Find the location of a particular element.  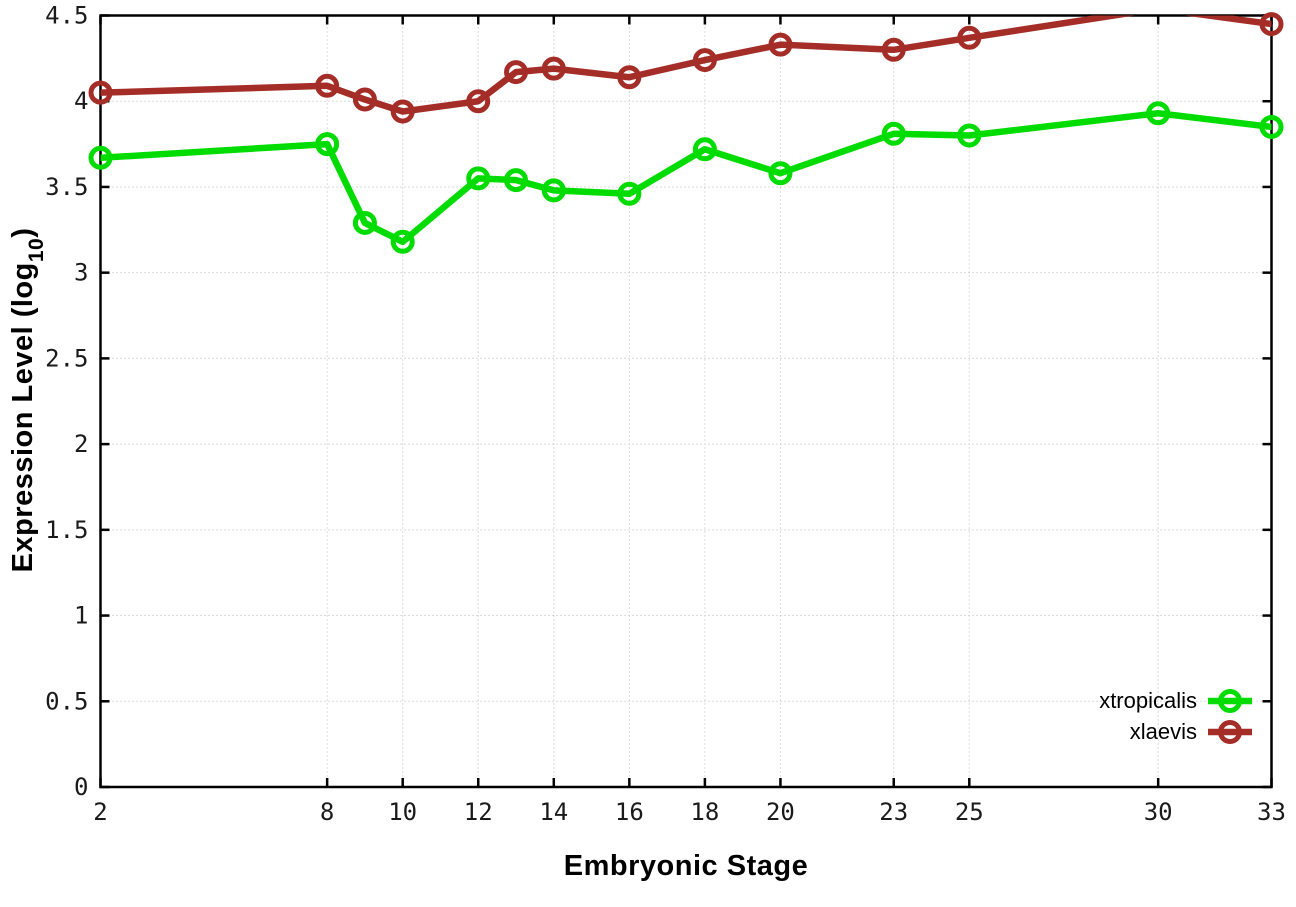

x-tick-label-2: 2 is located at coordinates (100, 812).